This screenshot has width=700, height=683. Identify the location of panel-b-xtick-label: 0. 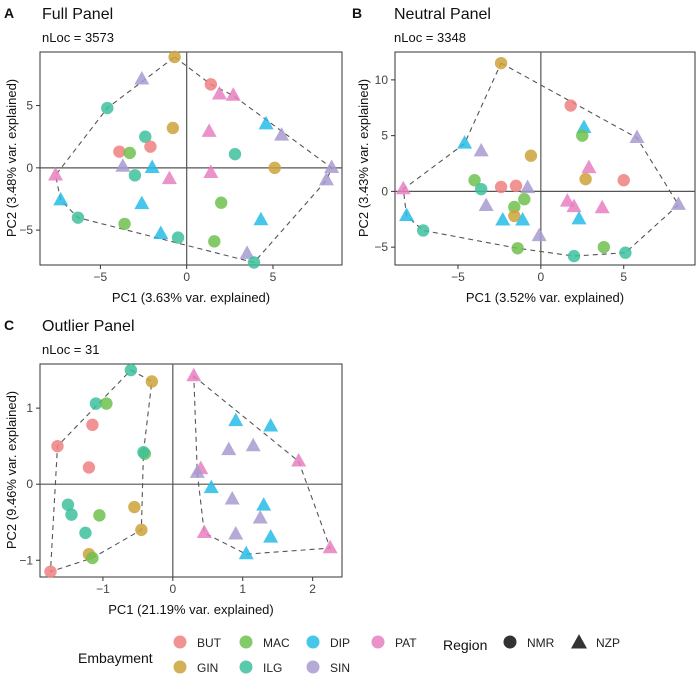
(541, 277).